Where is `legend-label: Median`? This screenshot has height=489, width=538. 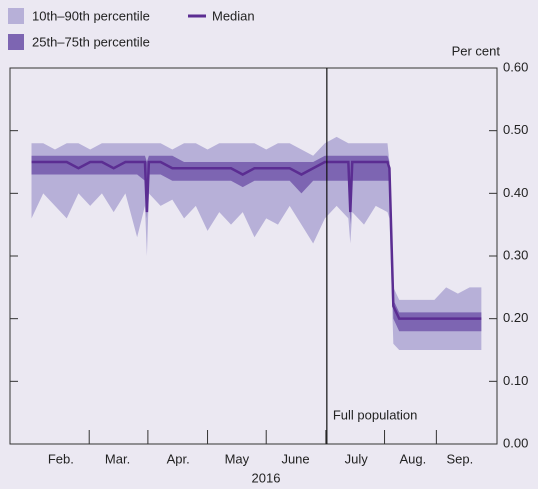 legend-label: Median is located at coordinates (233, 15).